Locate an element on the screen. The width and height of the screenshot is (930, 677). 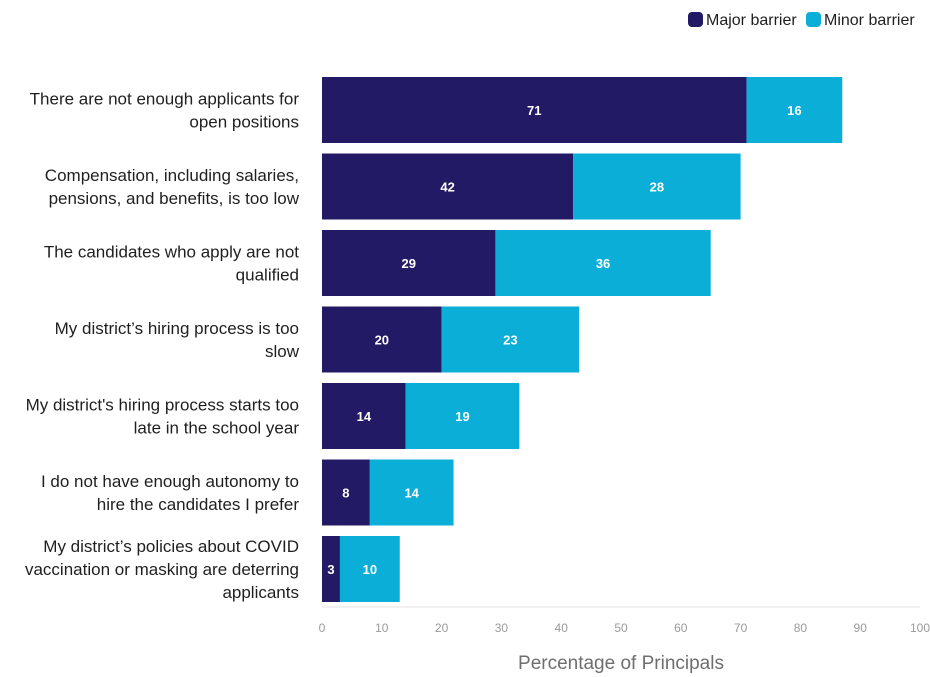
data-label-minor-barrier-0: 16 is located at coordinates (794, 110).